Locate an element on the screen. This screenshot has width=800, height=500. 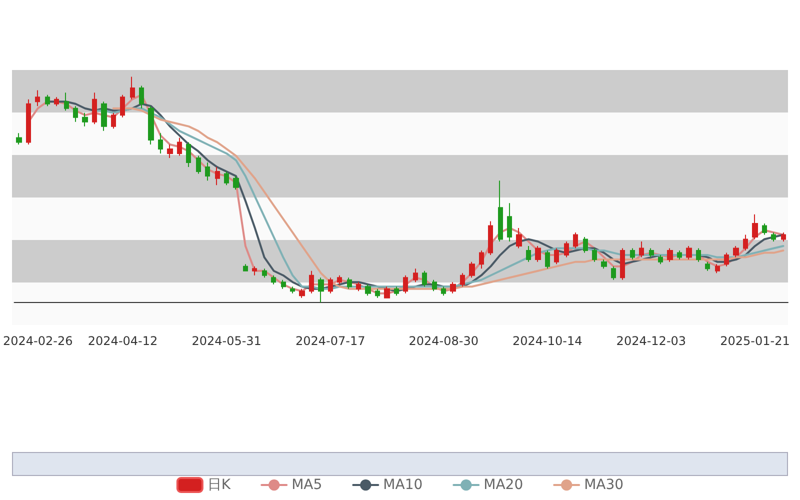
x-tick-label: 2025-01-21 is located at coordinates (755, 341).